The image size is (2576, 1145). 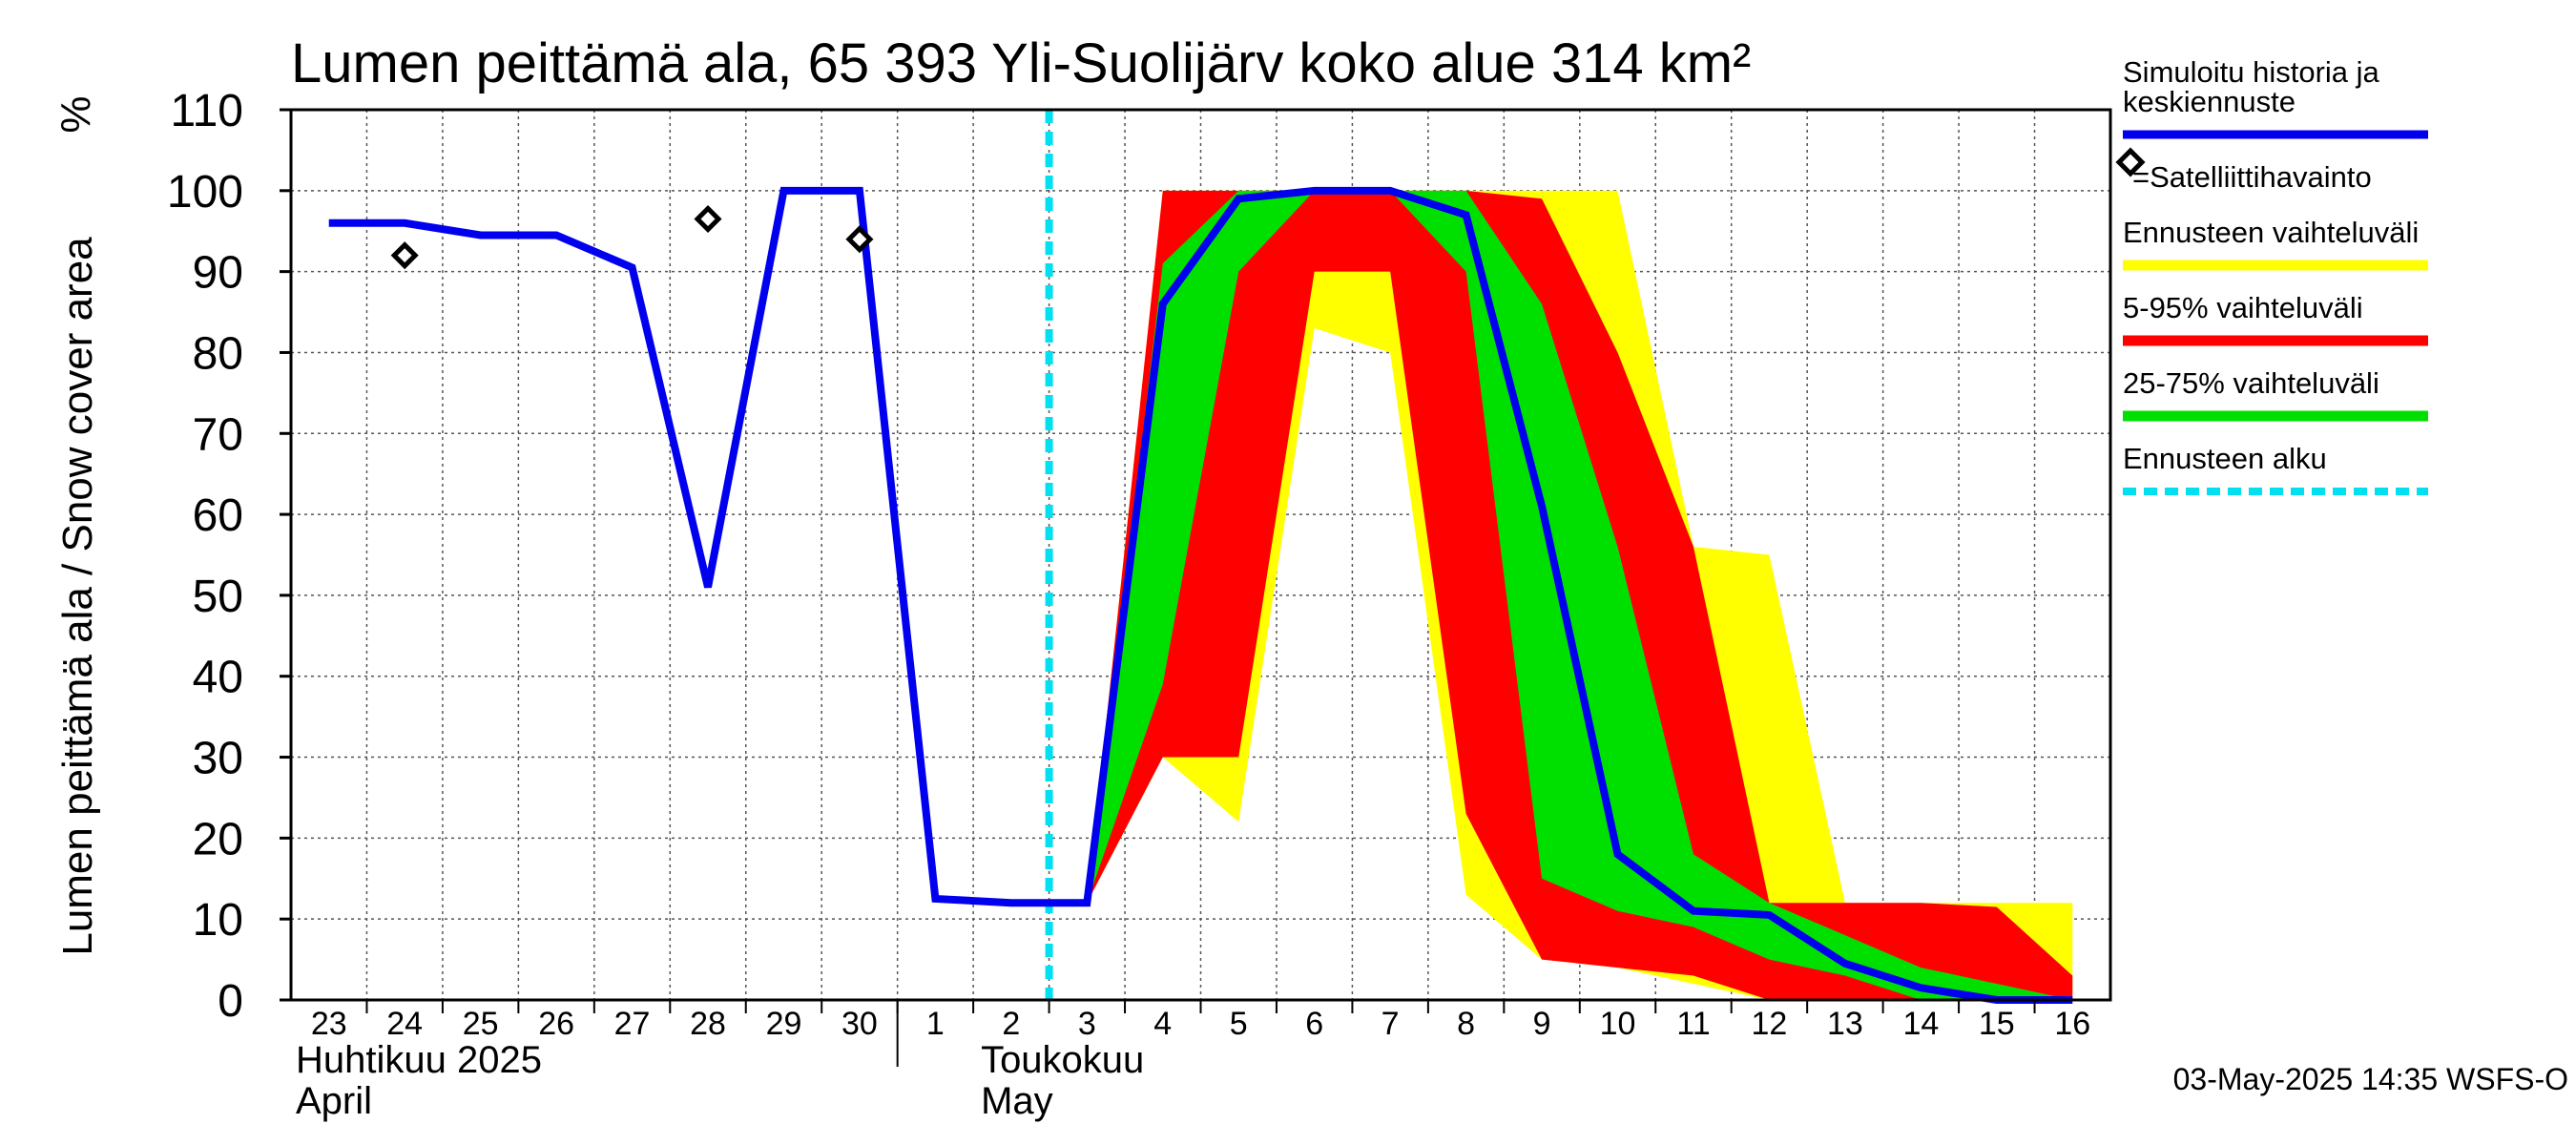 What do you see at coordinates (2072, 1024) in the screenshot?
I see `x-tick-label: 16` at bounding box center [2072, 1024].